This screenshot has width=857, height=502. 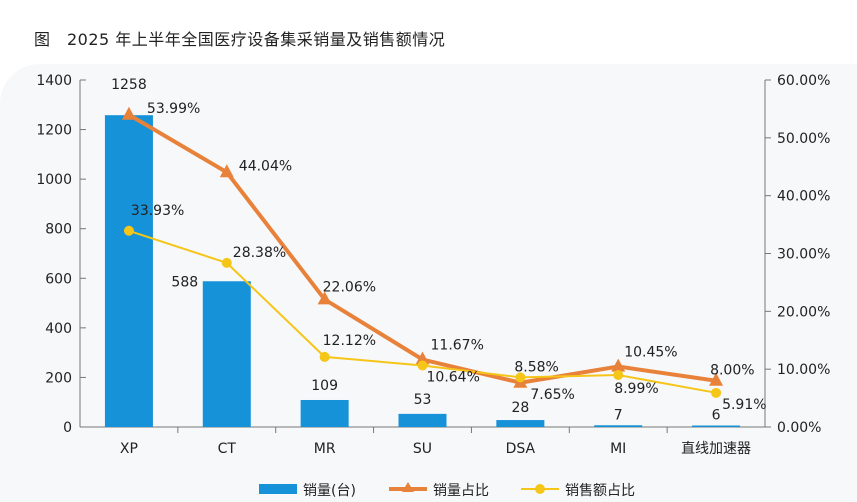 I want to click on left-tick-label: 1400, so click(x=54, y=81).